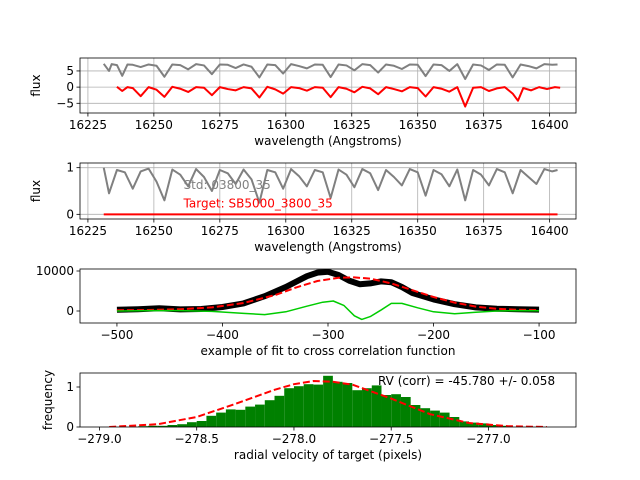 The height and width of the screenshot is (480, 640). What do you see at coordinates (294, 439) in the screenshot?
I see `x-tick-label: −278.0` at bounding box center [294, 439].